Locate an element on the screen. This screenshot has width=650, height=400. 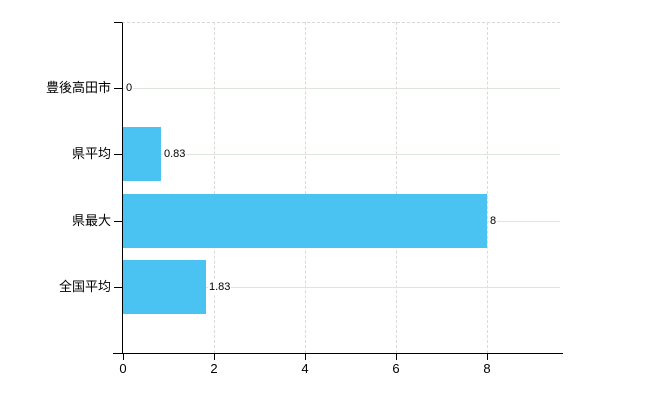
category-label: 豊後高田市 is located at coordinates (78, 87).